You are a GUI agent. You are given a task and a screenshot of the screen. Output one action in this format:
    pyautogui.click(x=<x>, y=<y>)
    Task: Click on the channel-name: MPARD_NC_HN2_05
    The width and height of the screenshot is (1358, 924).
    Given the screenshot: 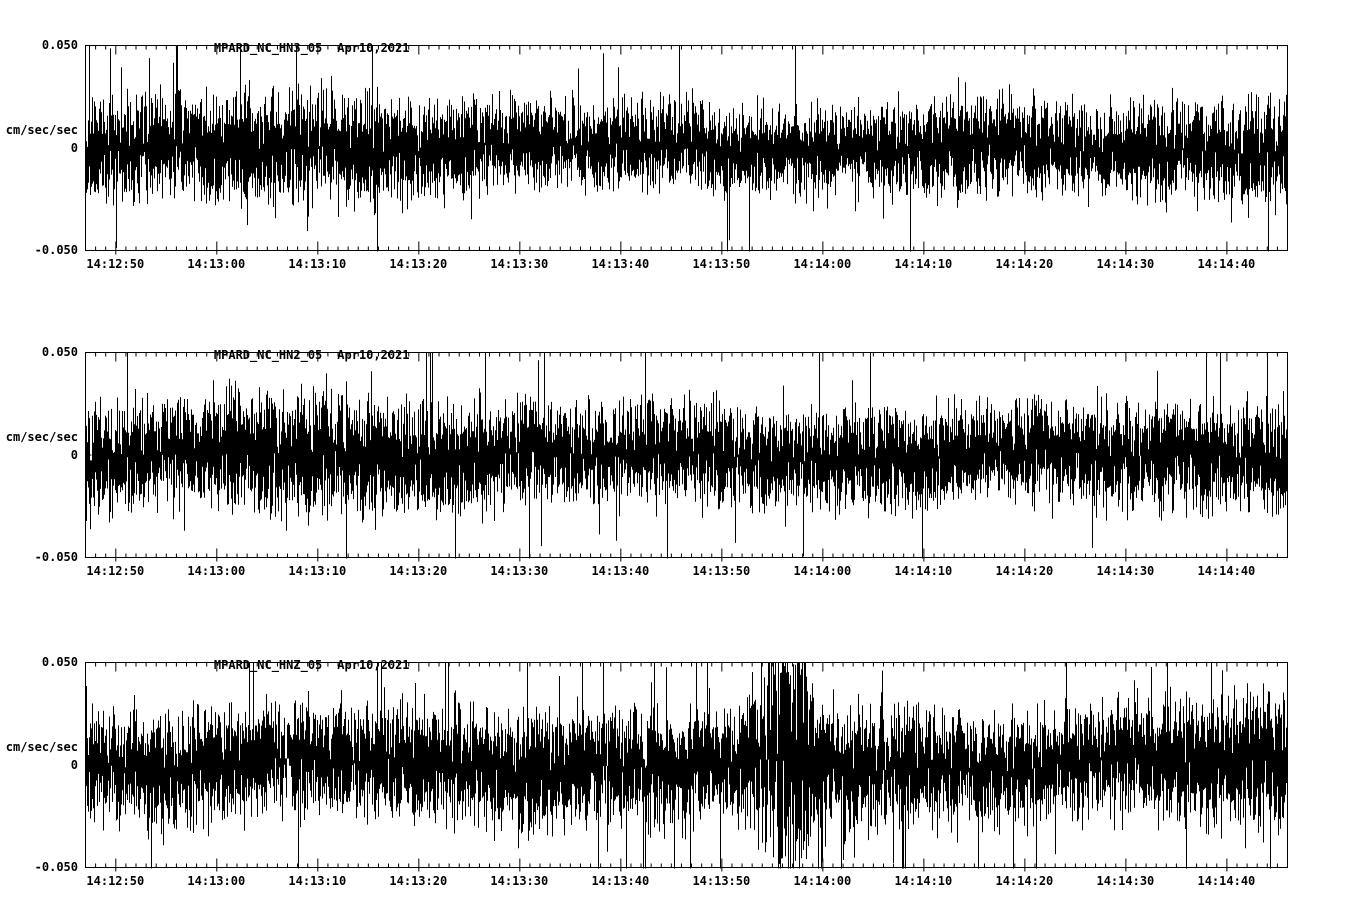 What is the action you would take?
    pyautogui.click(x=268, y=355)
    